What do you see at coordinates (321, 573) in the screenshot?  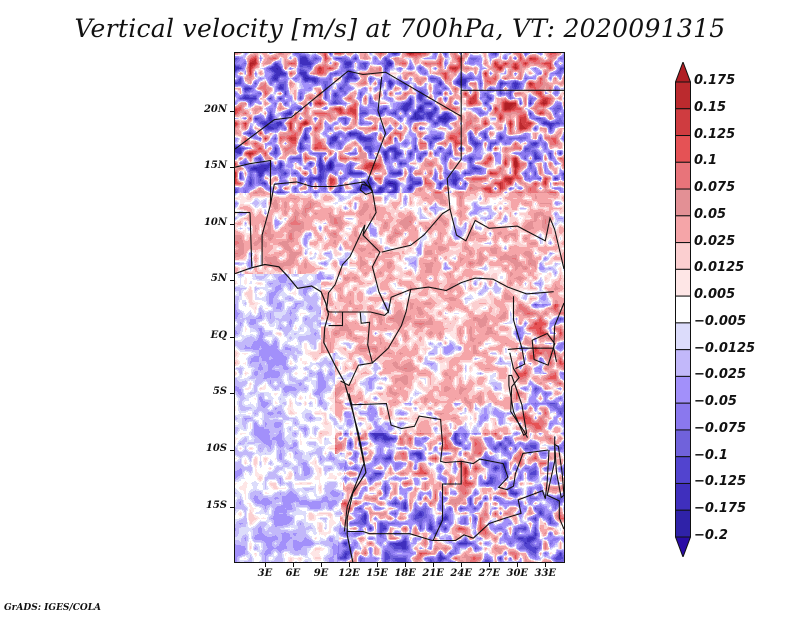 I see `x-tick-label: 9E` at bounding box center [321, 573].